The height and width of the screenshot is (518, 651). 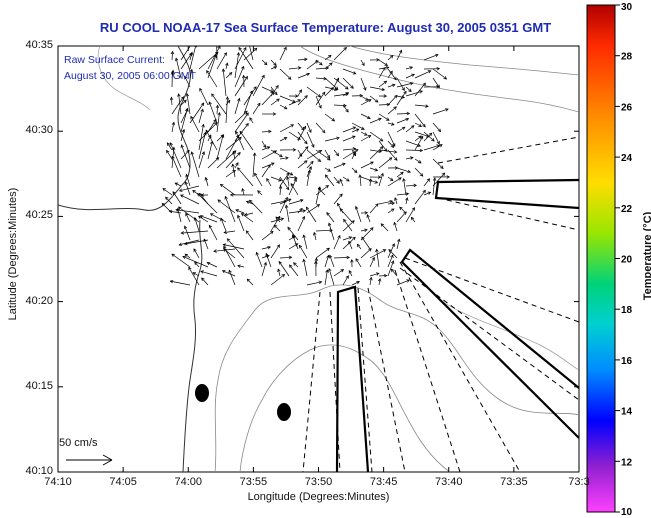 I want to click on y-tick-label: 40:20, so click(x=39, y=300).